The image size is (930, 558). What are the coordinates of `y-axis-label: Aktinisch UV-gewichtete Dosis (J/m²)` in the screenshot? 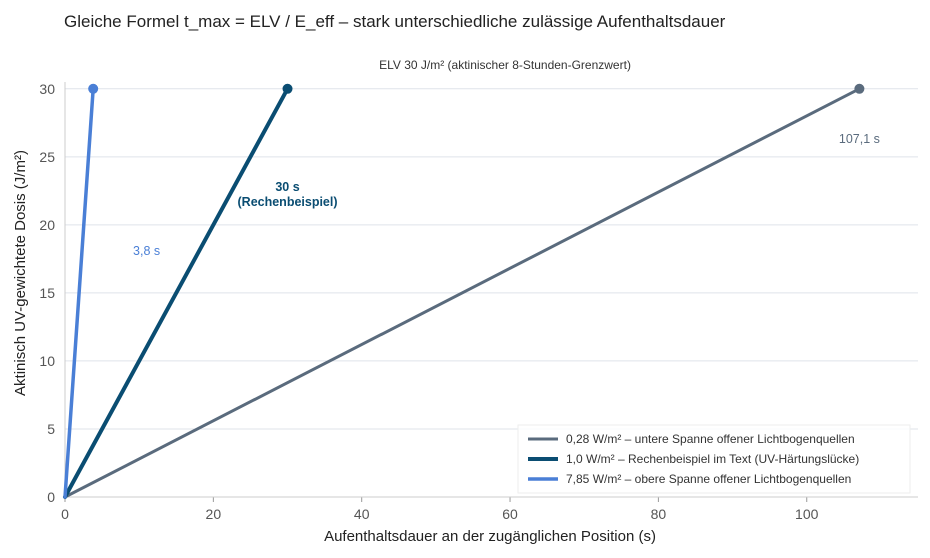 It's located at (20, 273).